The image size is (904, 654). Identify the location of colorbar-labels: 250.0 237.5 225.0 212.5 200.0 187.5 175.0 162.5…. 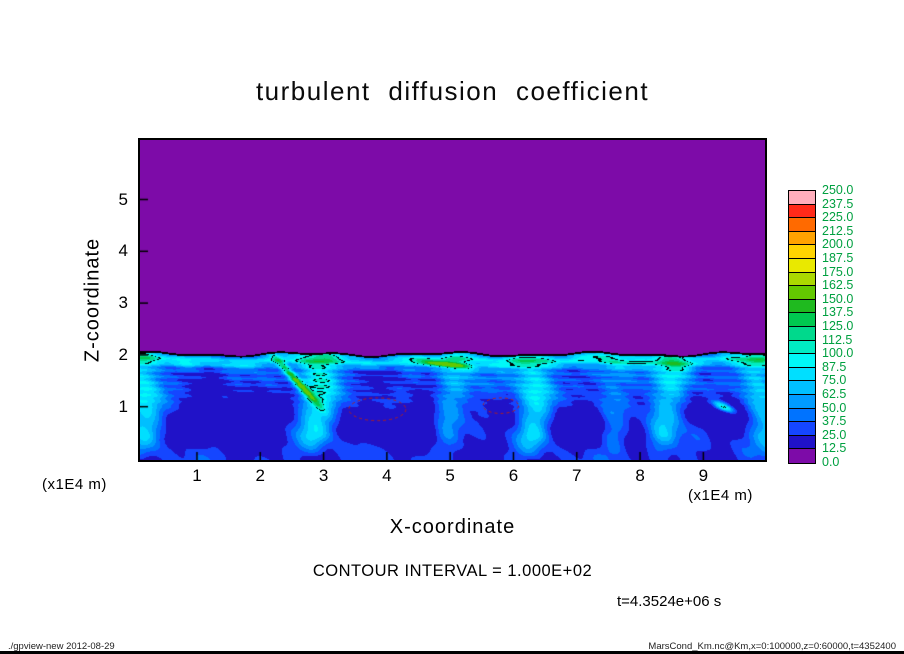
(852, 326).